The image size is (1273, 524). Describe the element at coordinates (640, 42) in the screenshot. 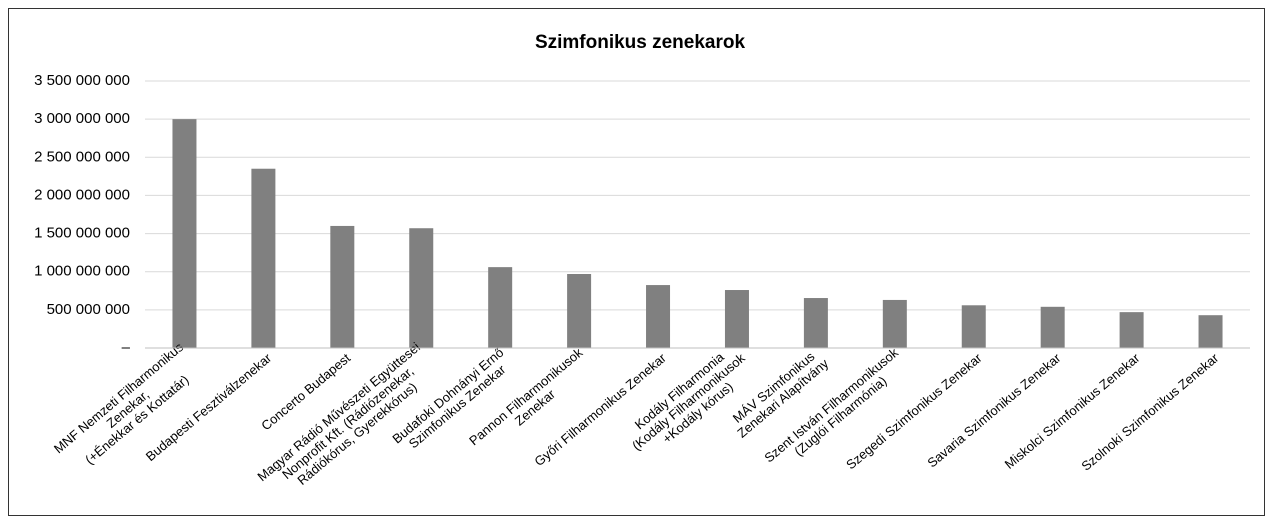

I see `chart-title: Szimfonikus zenekarok` at that location.